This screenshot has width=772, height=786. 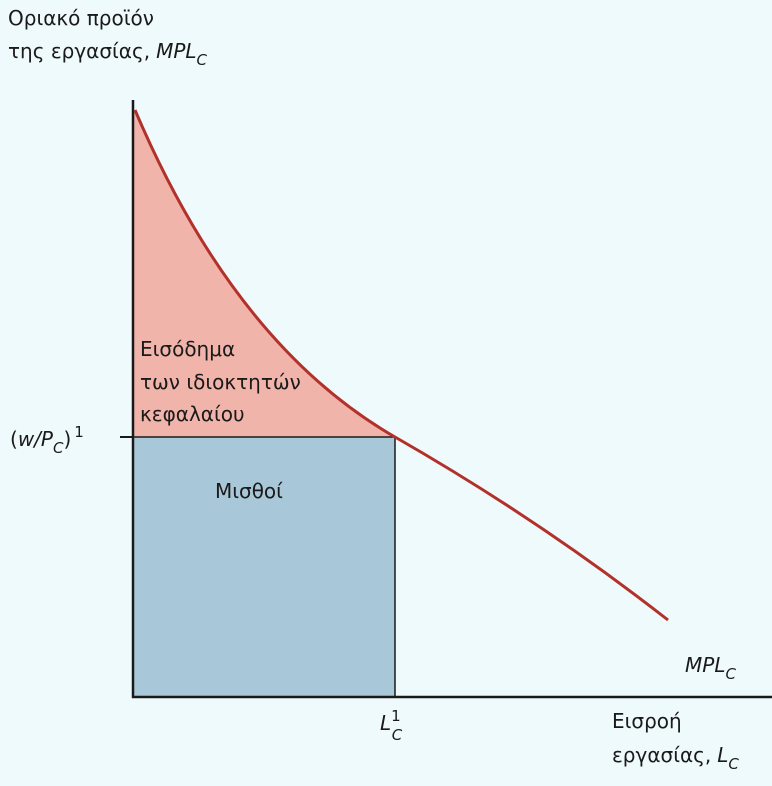 I want to click on curve-label: MPLC, so click(x=710, y=668).